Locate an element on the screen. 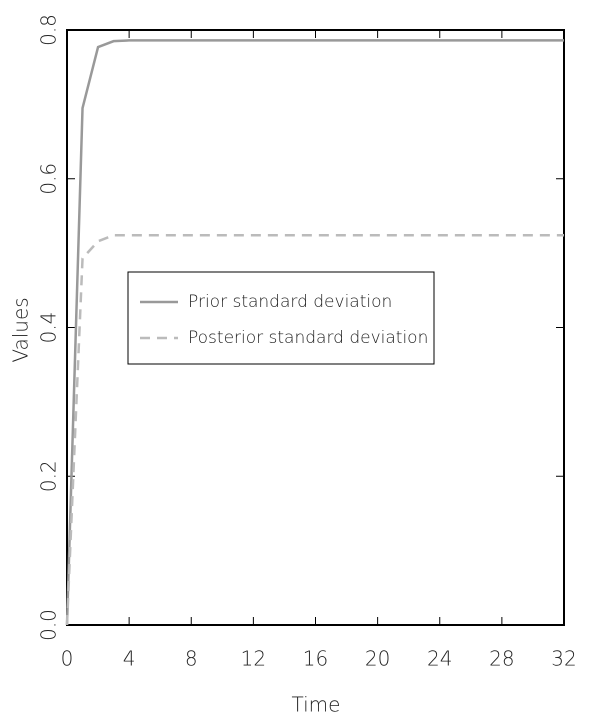  y-tick-label: 0.4 is located at coordinates (49, 328).